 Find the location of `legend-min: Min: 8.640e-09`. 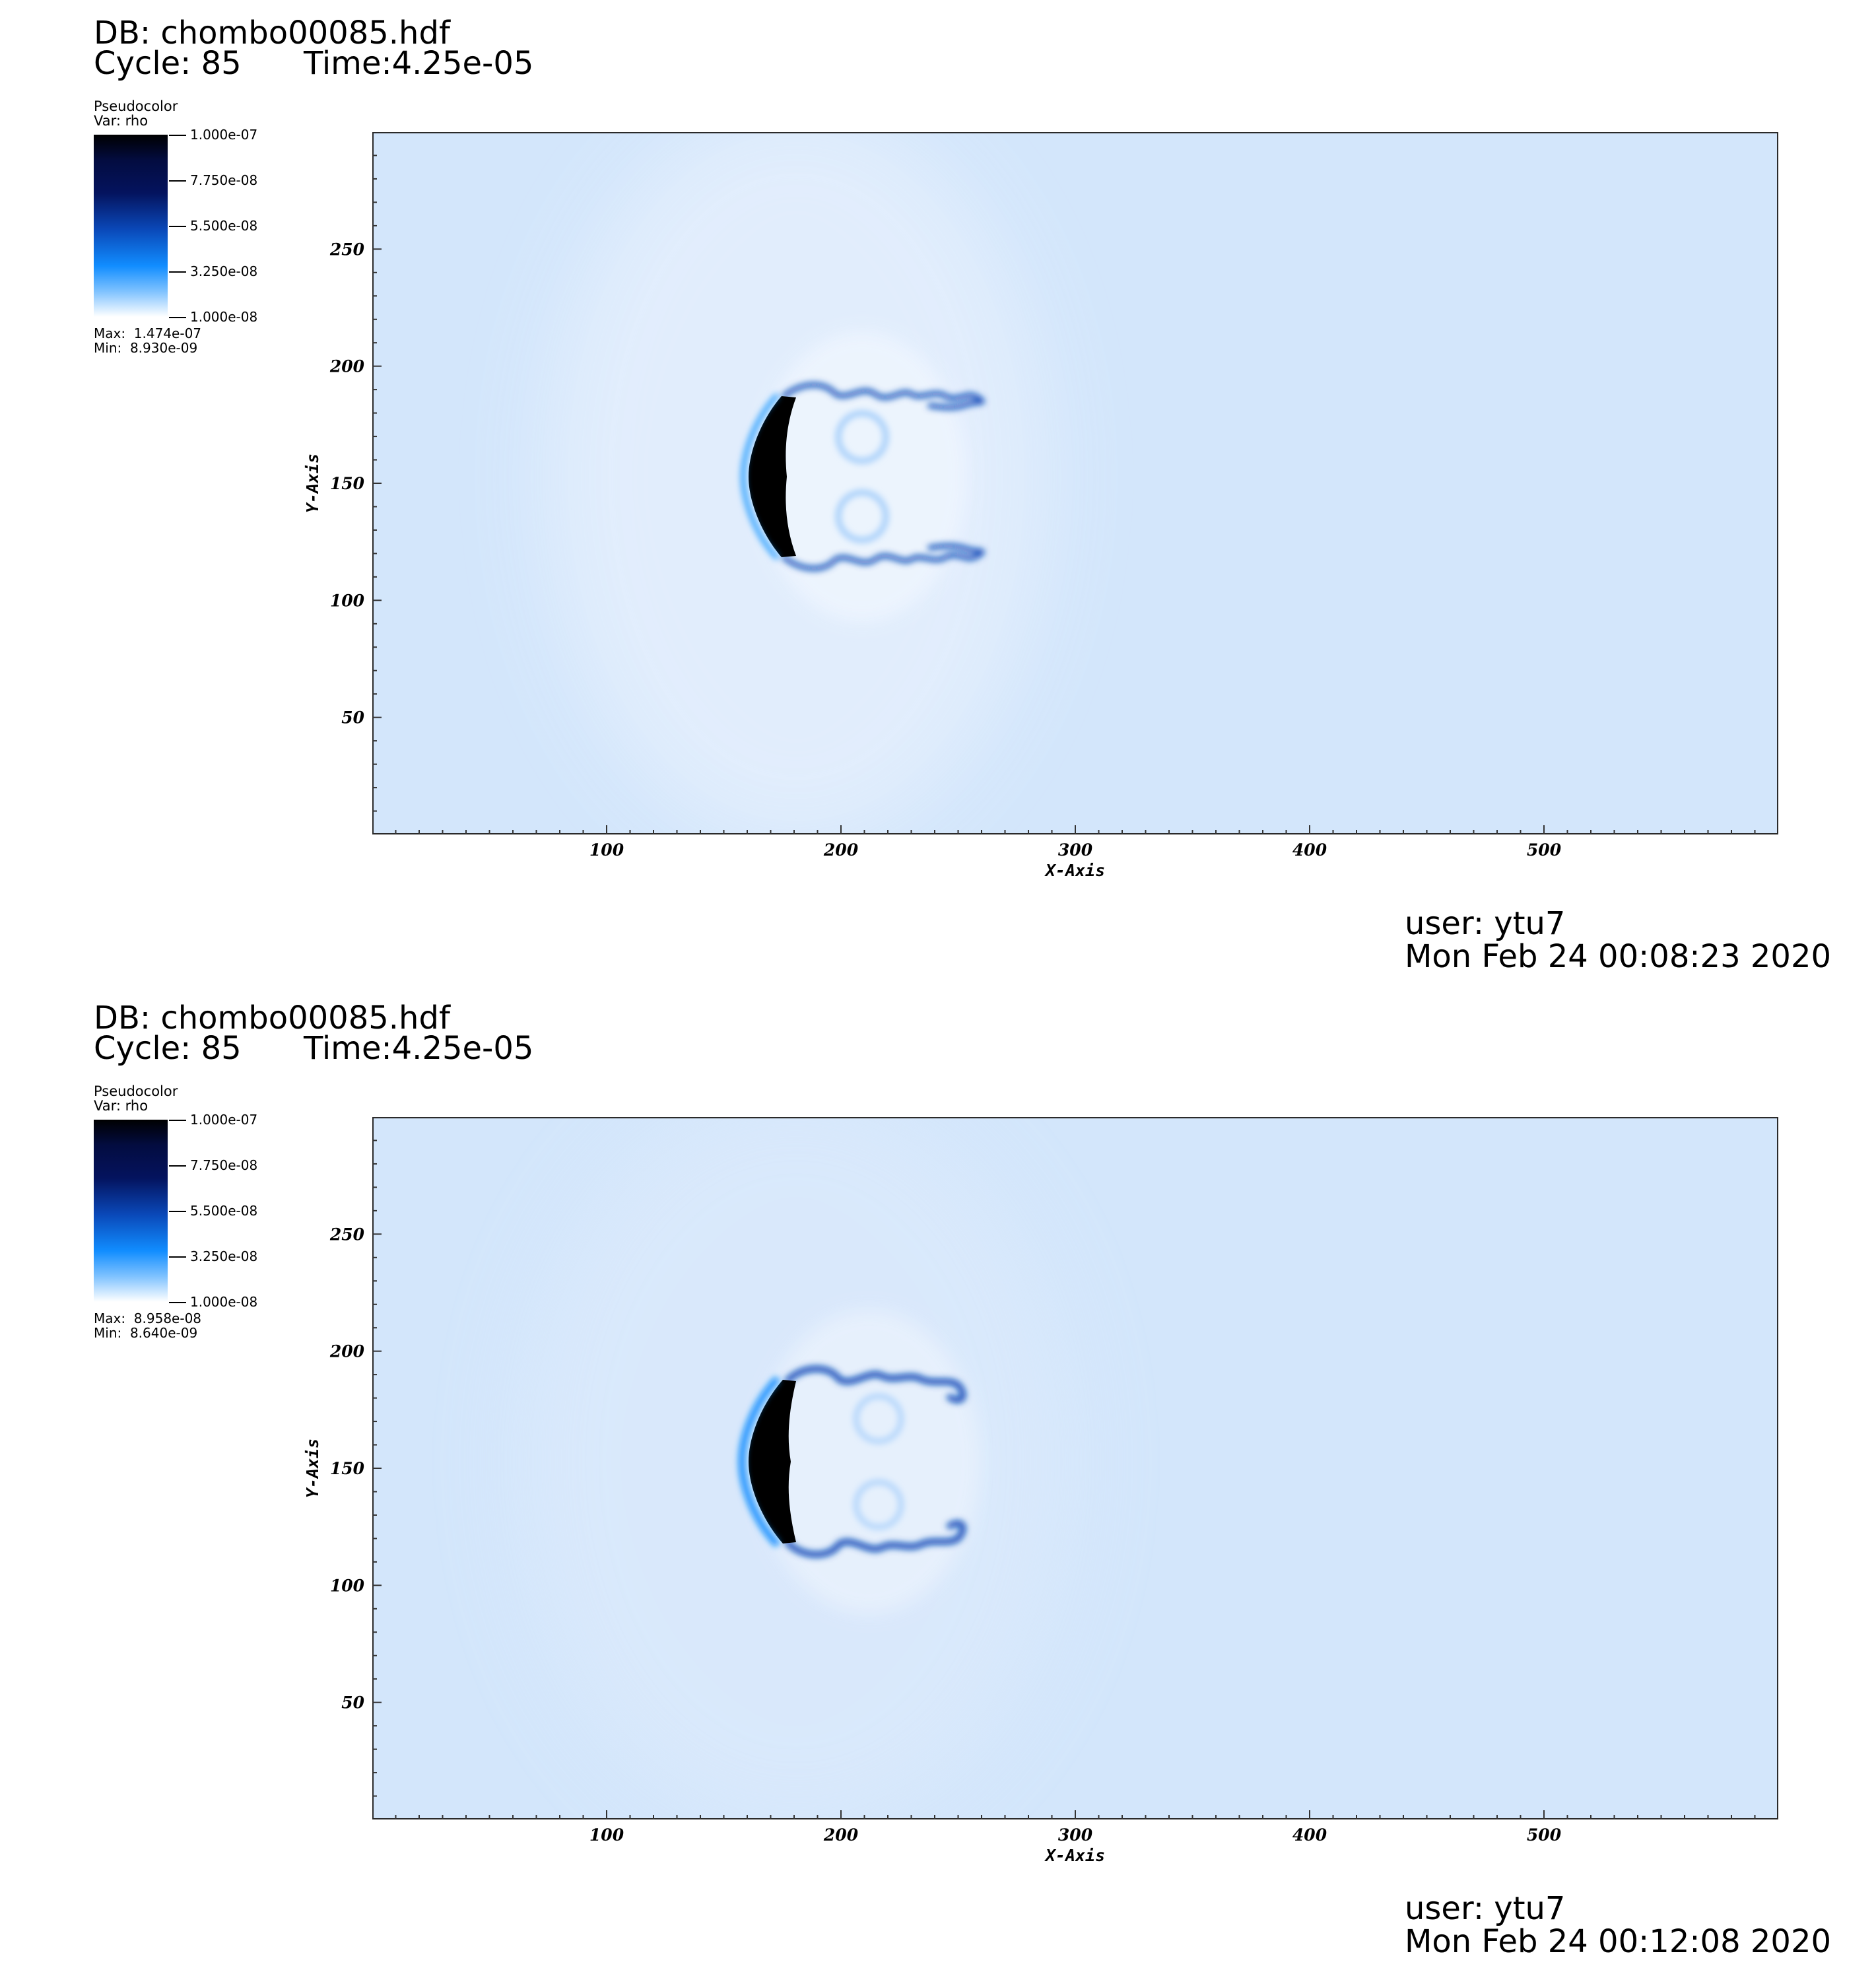

legend-min: Min: 8.640e-09 is located at coordinates (146, 1333).